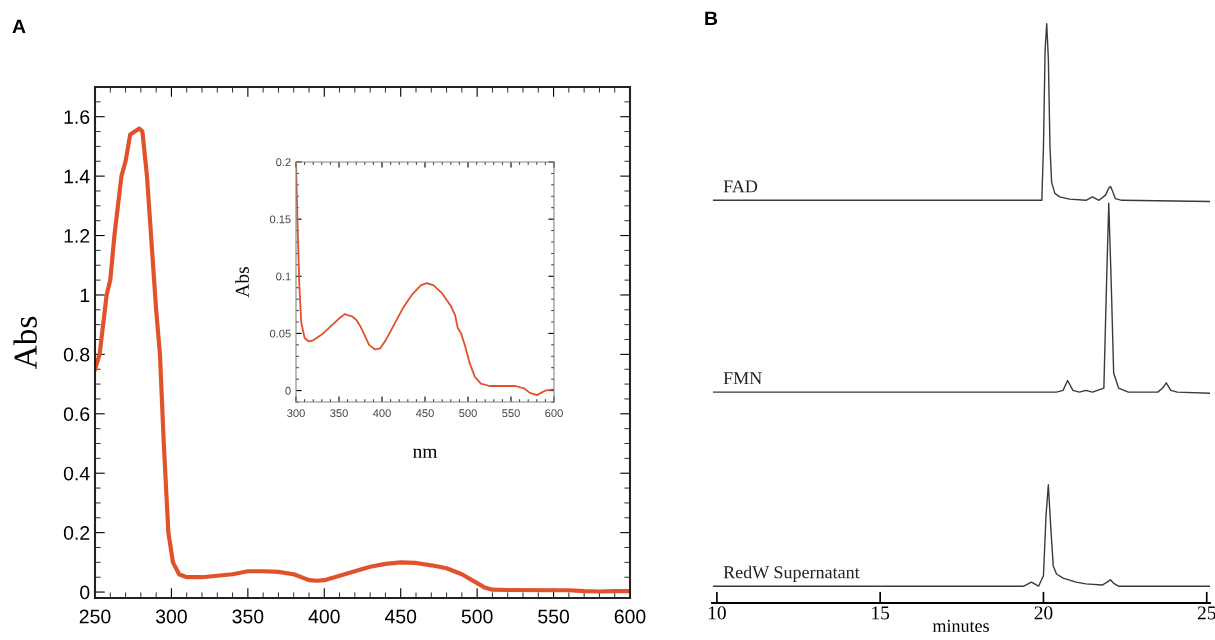 This screenshot has width=1215, height=640. I want to click on series-label: RedW Supernatant, so click(791, 574).